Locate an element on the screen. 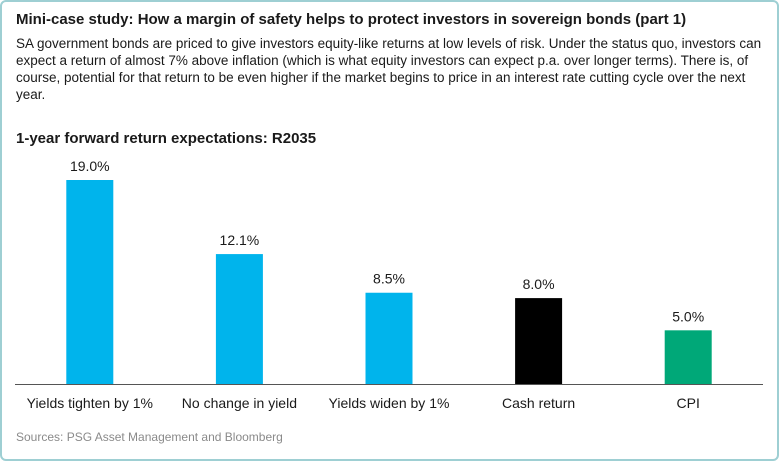  data-label-5: 5.0% is located at coordinates (688, 316).